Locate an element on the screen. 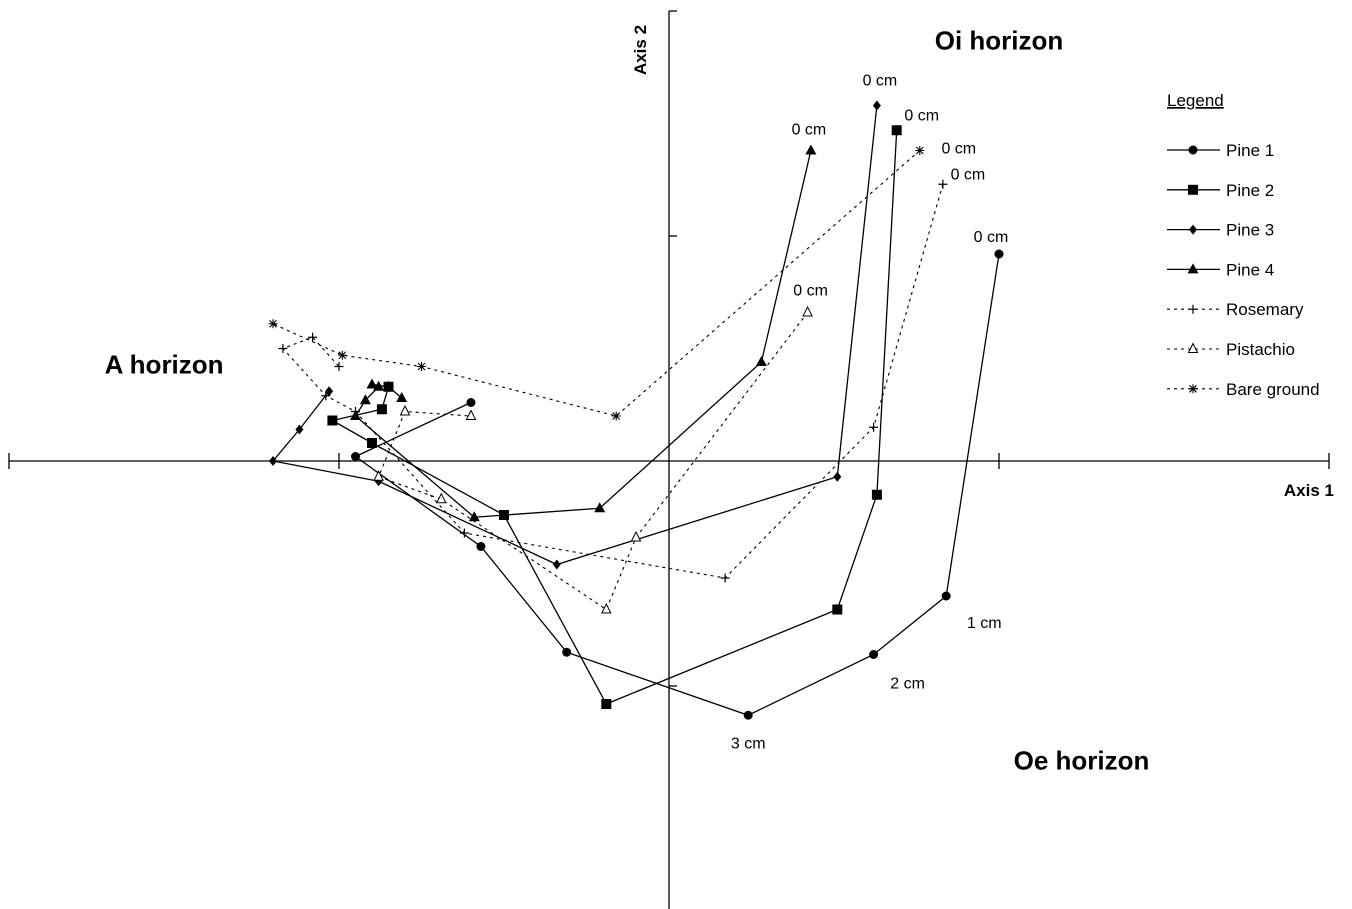 The width and height of the screenshot is (1352, 909). legend-item-bare-ground: Bare ground is located at coordinates (1243, 389).